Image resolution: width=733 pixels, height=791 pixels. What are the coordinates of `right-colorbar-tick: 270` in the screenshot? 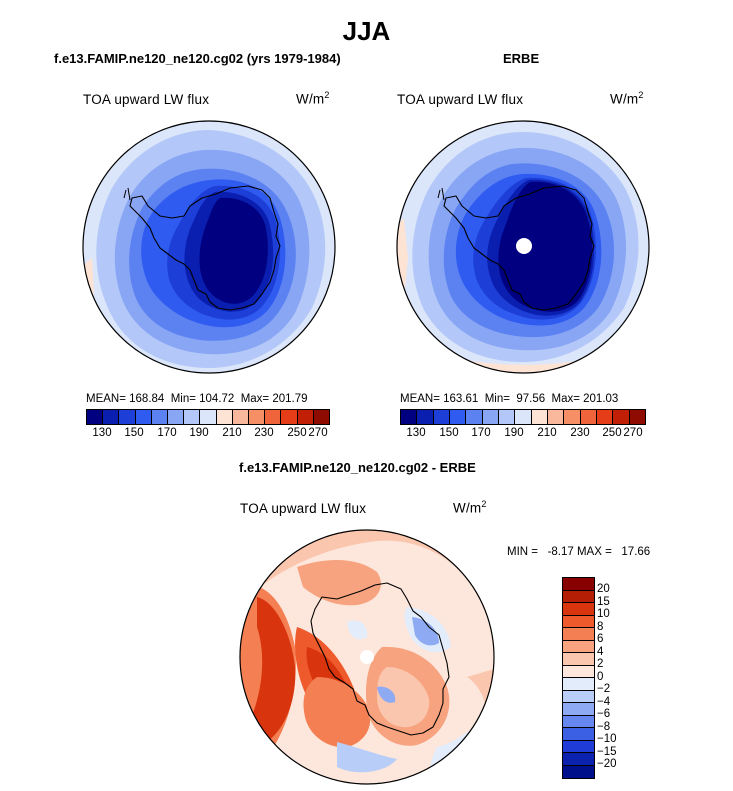 It's located at (633, 433).